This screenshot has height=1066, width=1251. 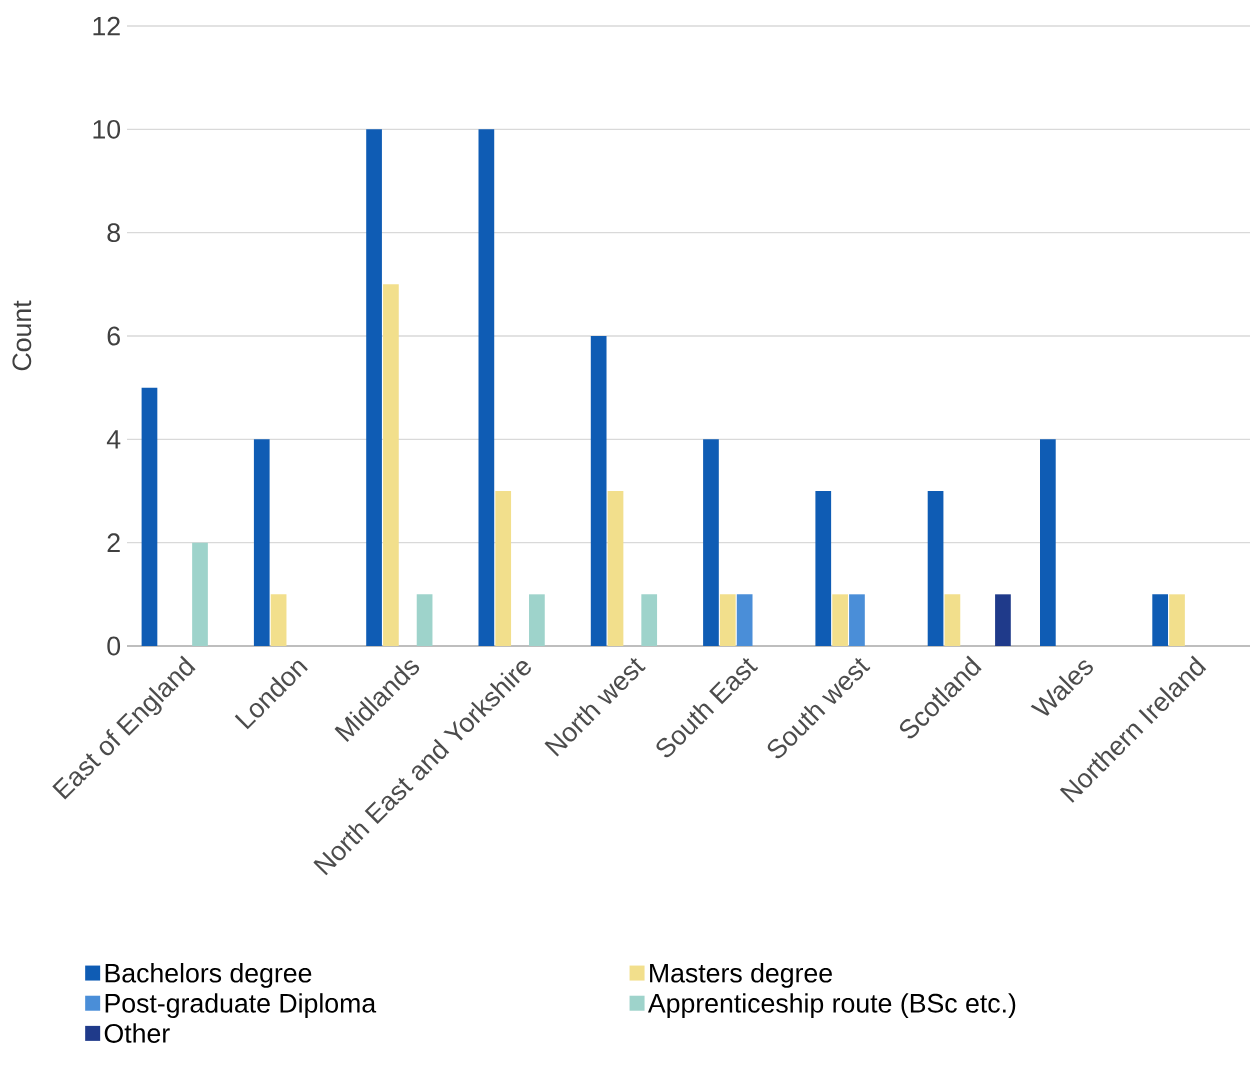 What do you see at coordinates (137, 1033) in the screenshot?
I see `legend-label: Other` at bounding box center [137, 1033].